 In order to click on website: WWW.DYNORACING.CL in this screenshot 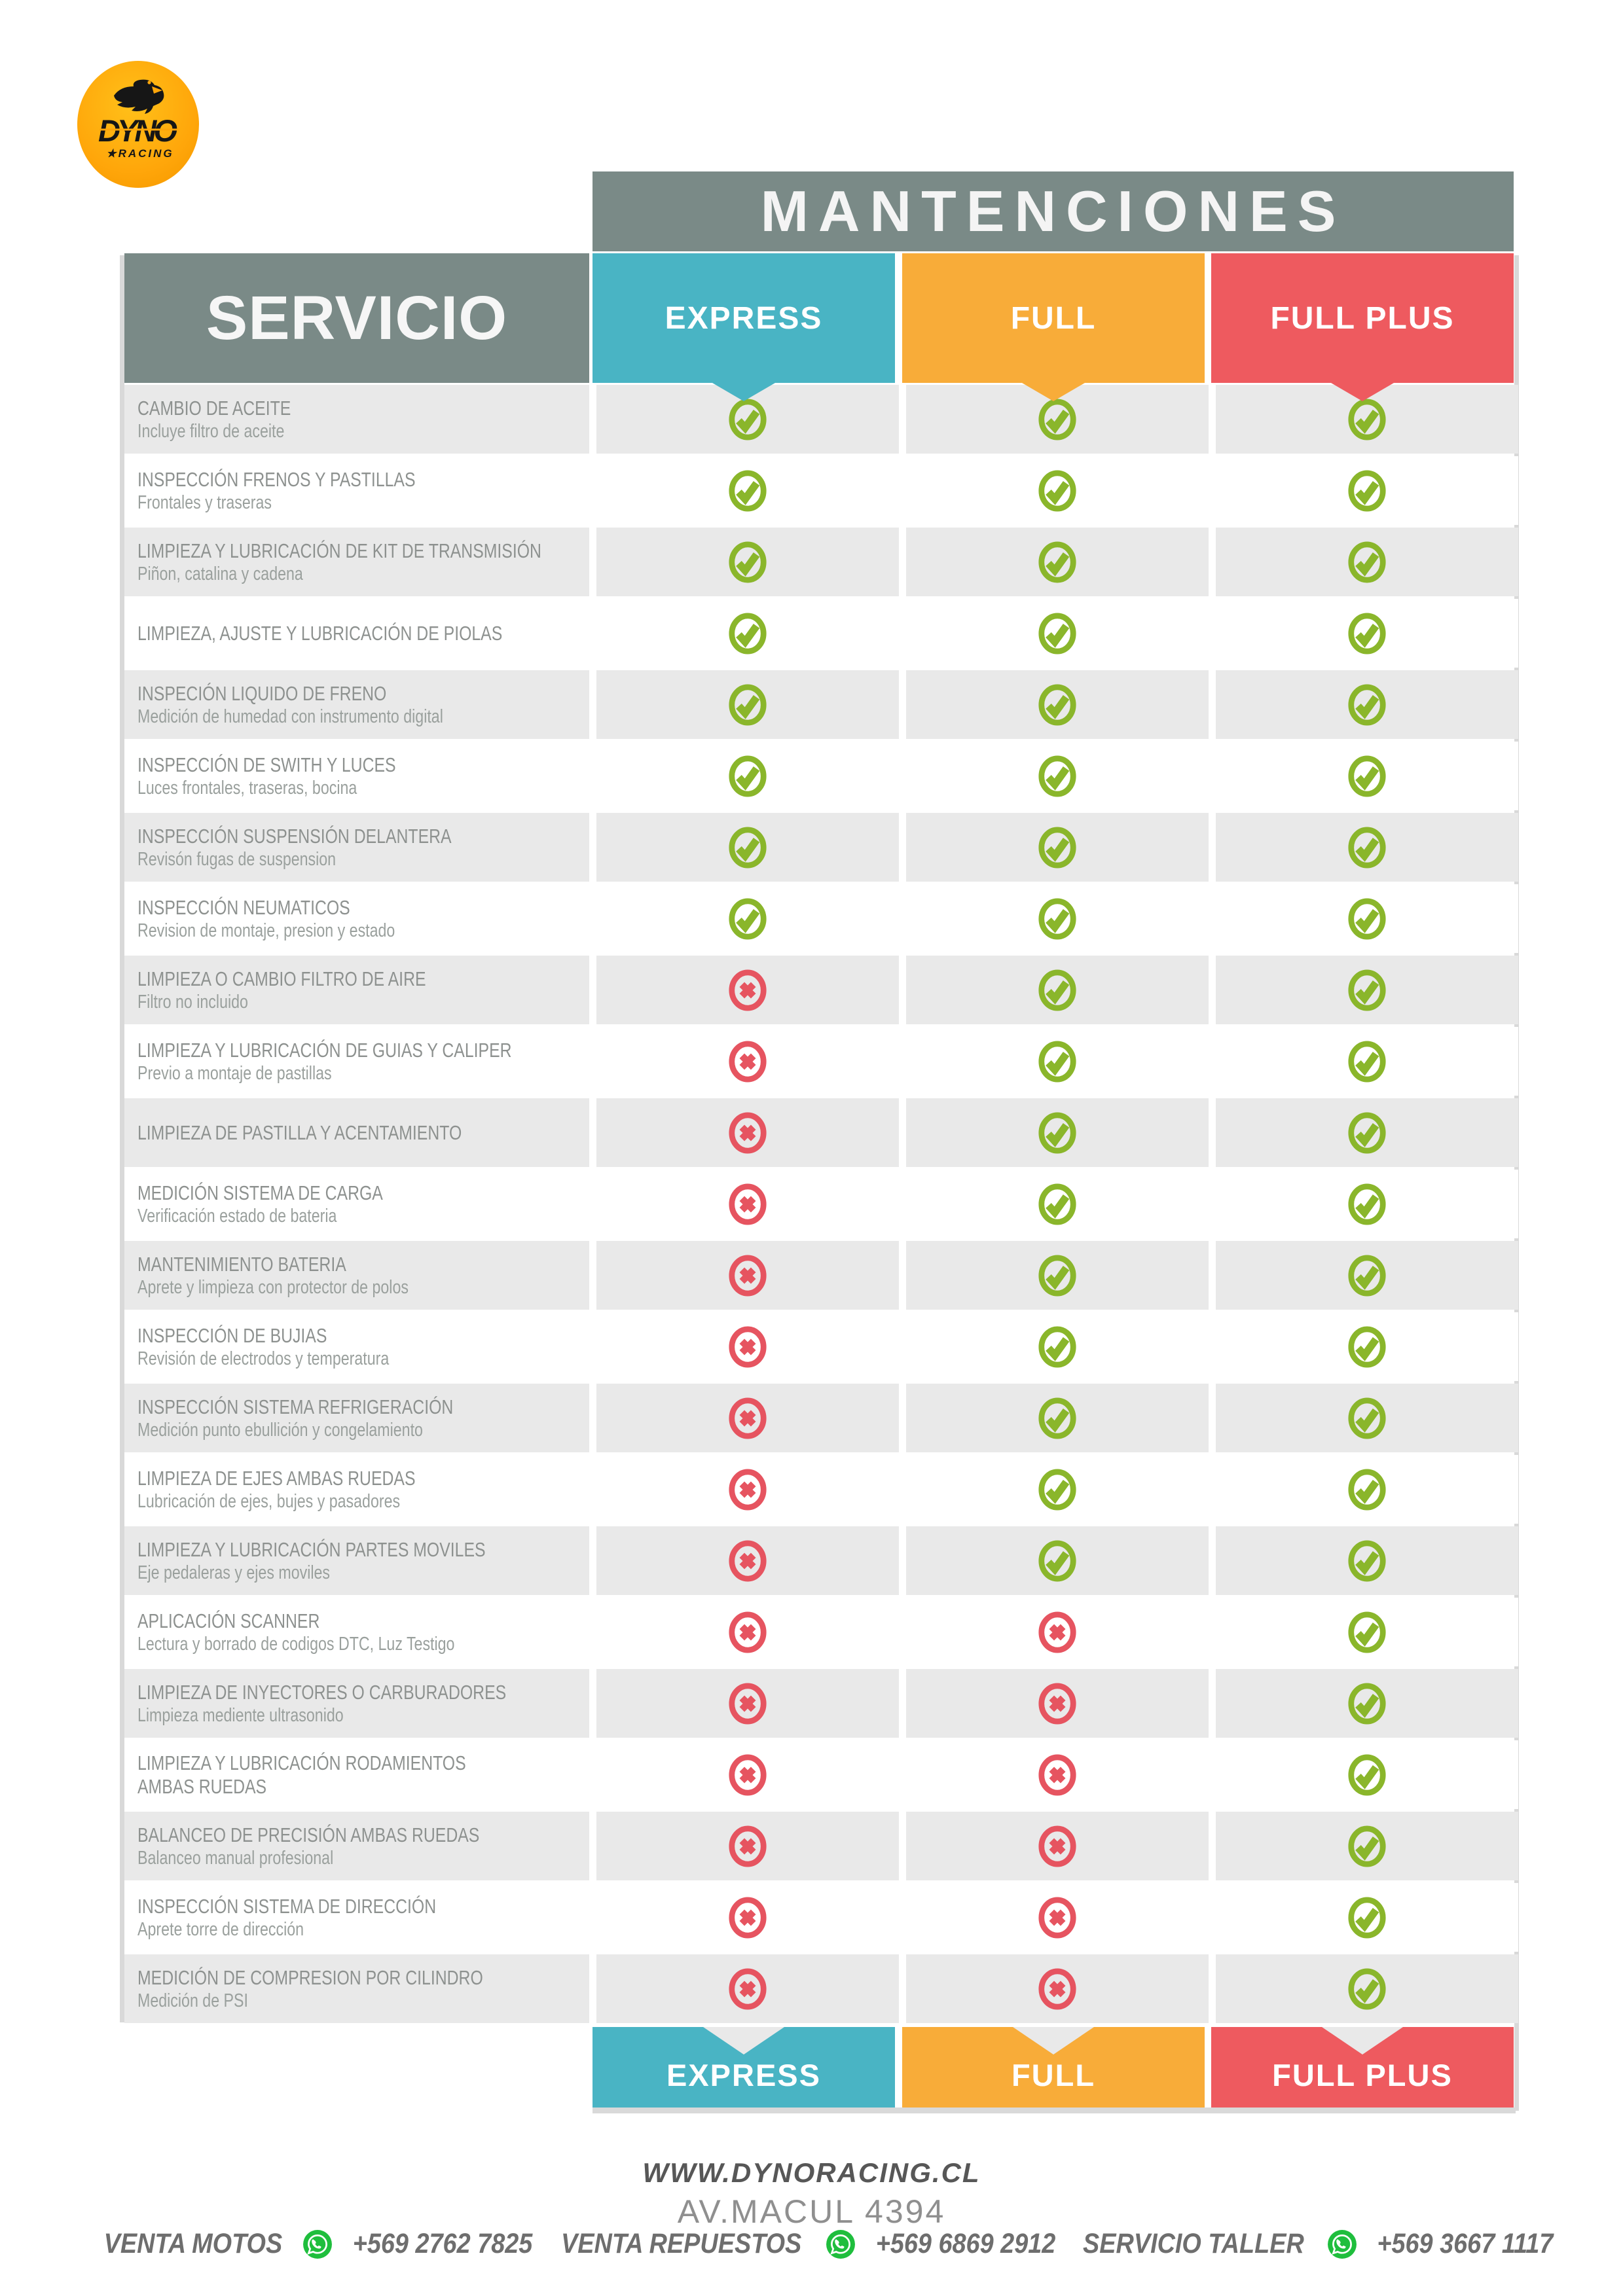, I will do `click(811, 2172)`.